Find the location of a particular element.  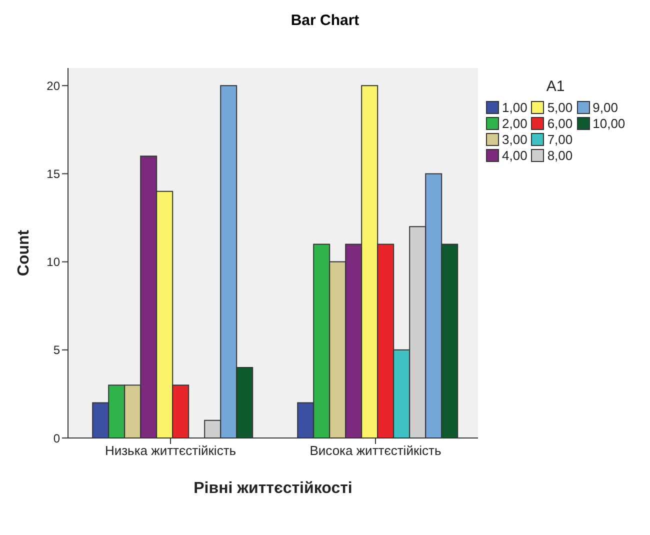

legend-label: 6,00 is located at coordinates (560, 123).